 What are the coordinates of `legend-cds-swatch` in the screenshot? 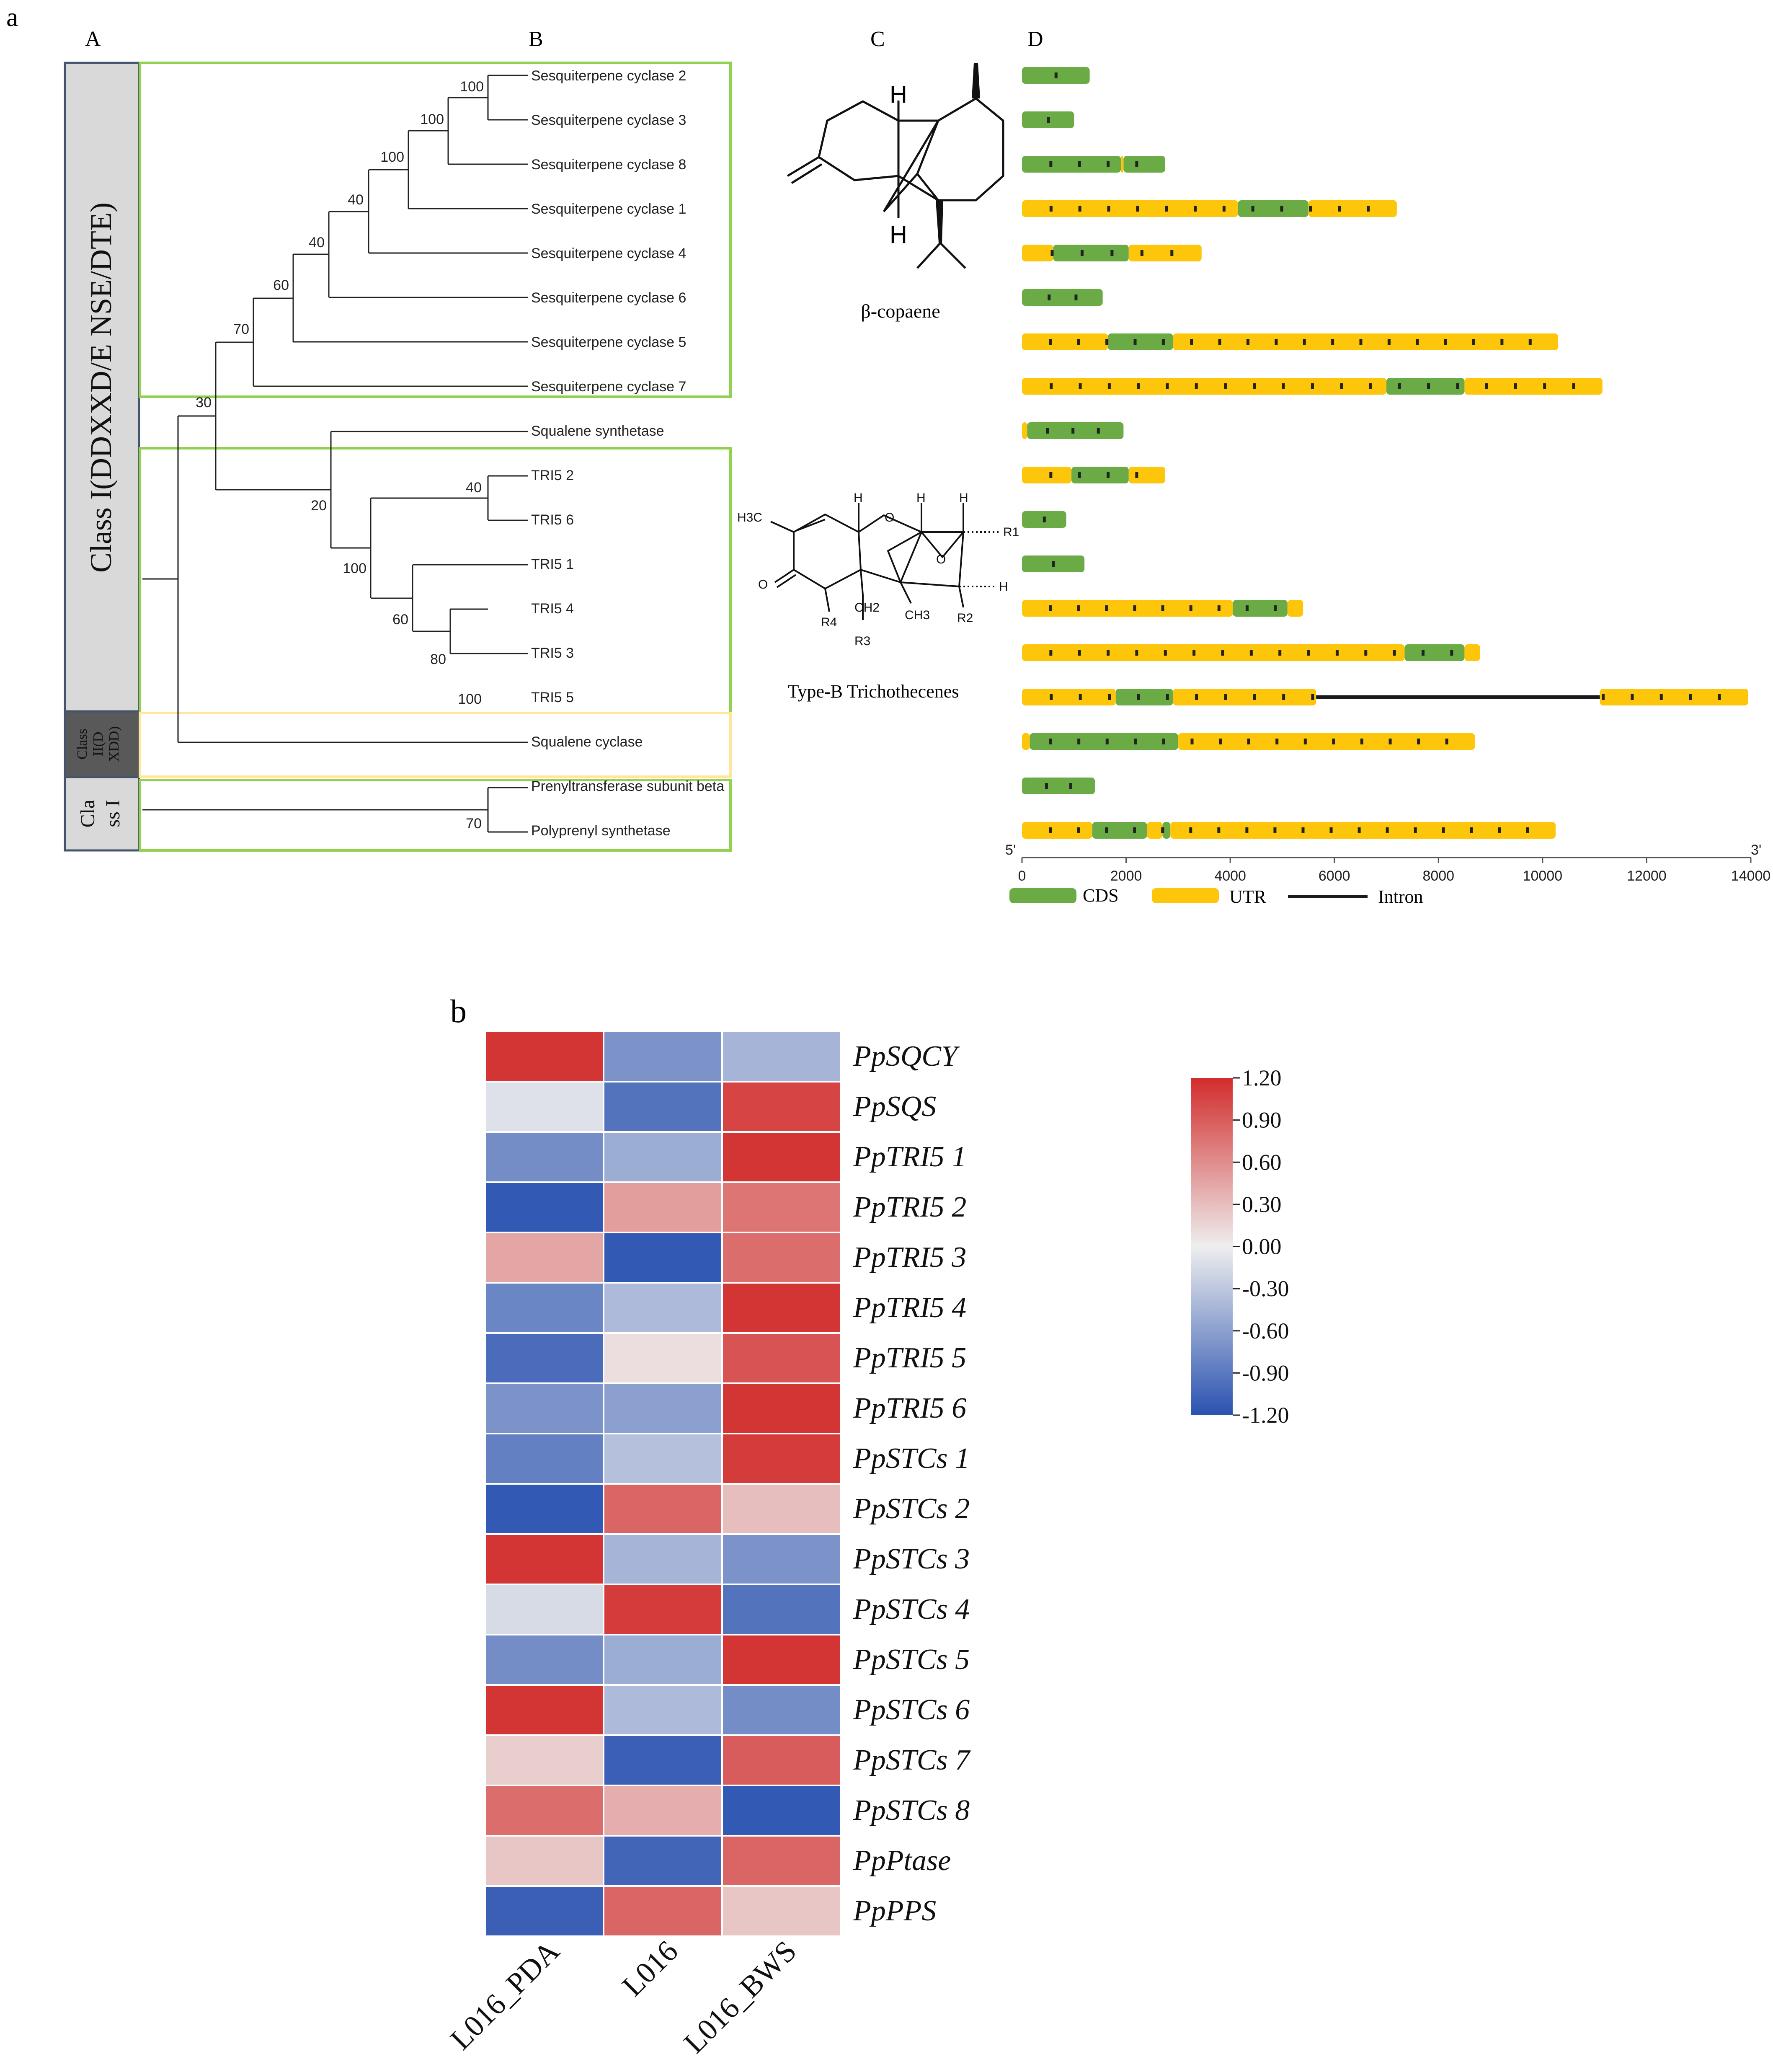 It's located at (1042, 895).